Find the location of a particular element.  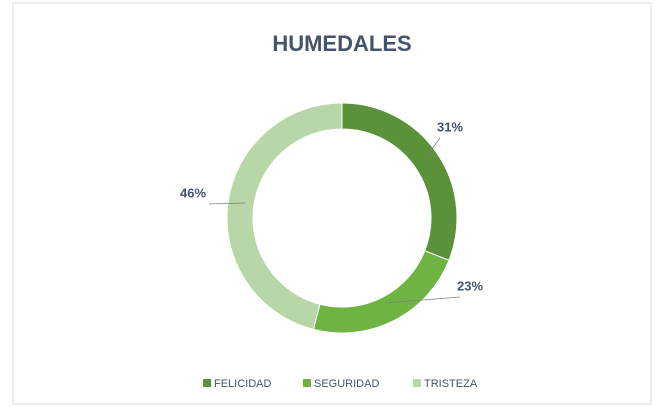

legend-label: SEGURIDAD is located at coordinates (346, 384).